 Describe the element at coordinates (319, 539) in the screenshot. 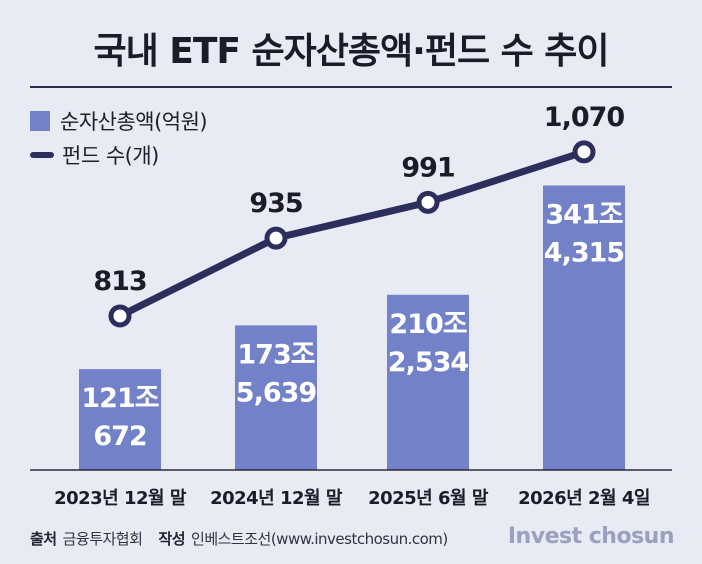

I see `author-value: 인베스트조선(www.investchosun.com)` at that location.